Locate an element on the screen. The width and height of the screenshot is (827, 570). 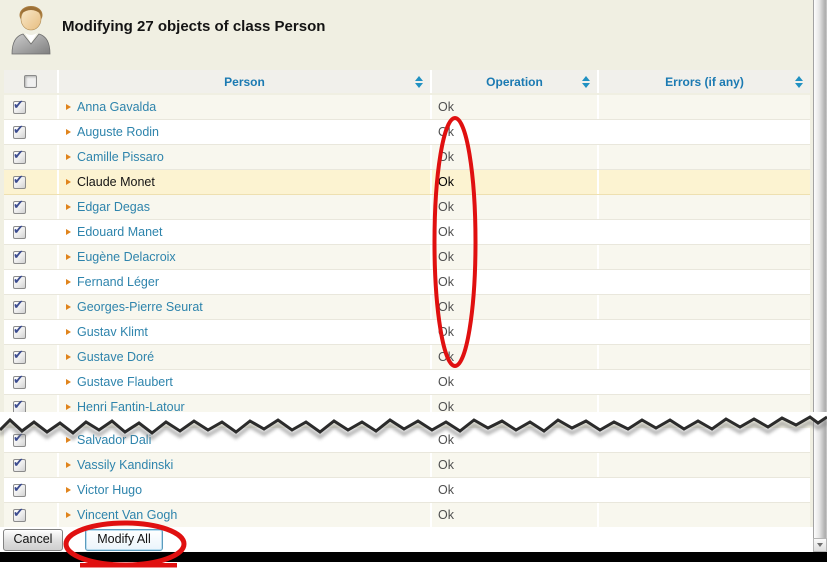
person-name: Victor Hugo is located at coordinates (110, 490).